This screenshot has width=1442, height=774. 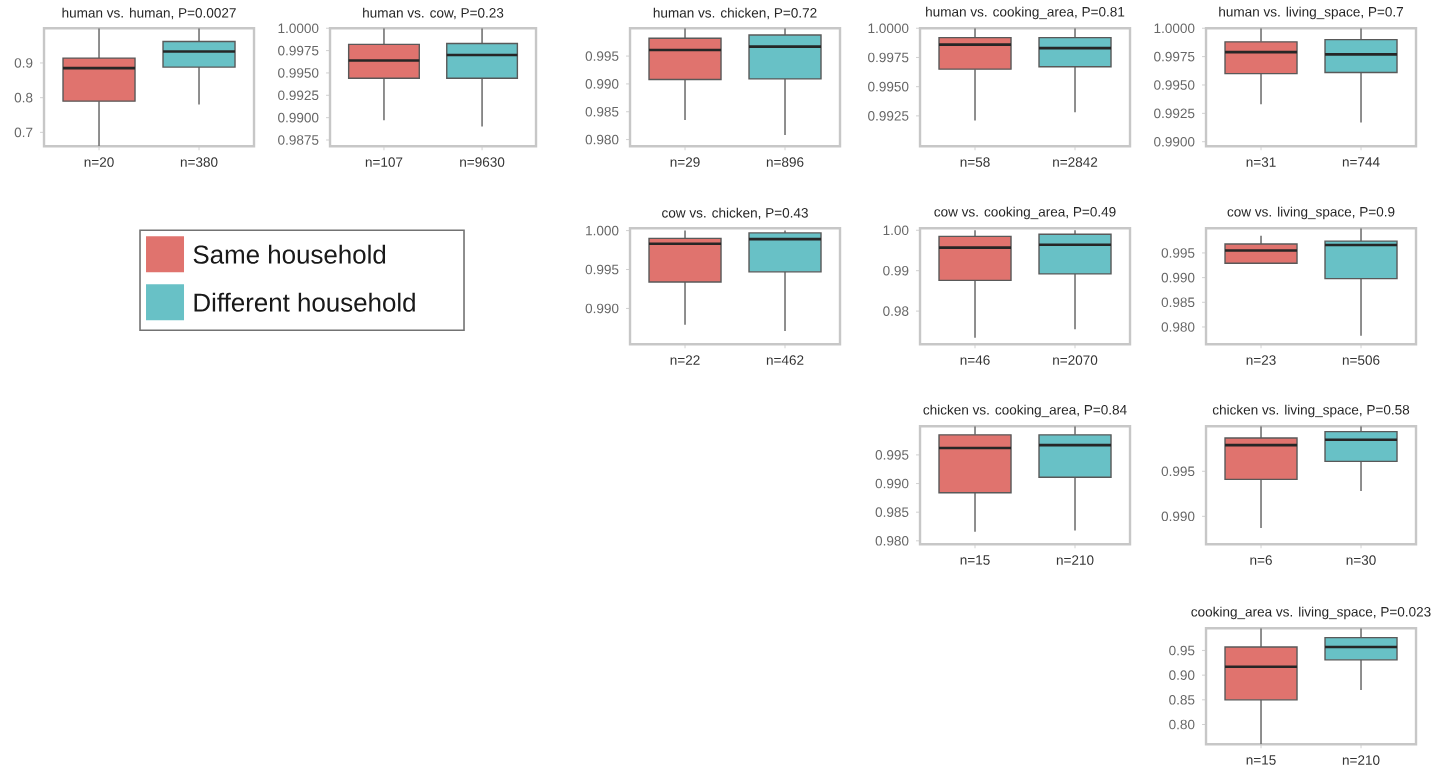 I want to click on legend-label: Different household, so click(x=304, y=302).